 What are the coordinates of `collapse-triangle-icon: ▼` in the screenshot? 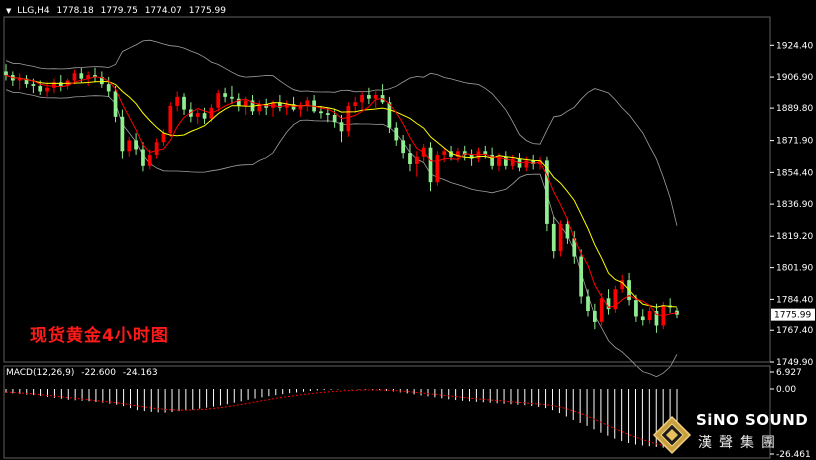 It's located at (9, 11).